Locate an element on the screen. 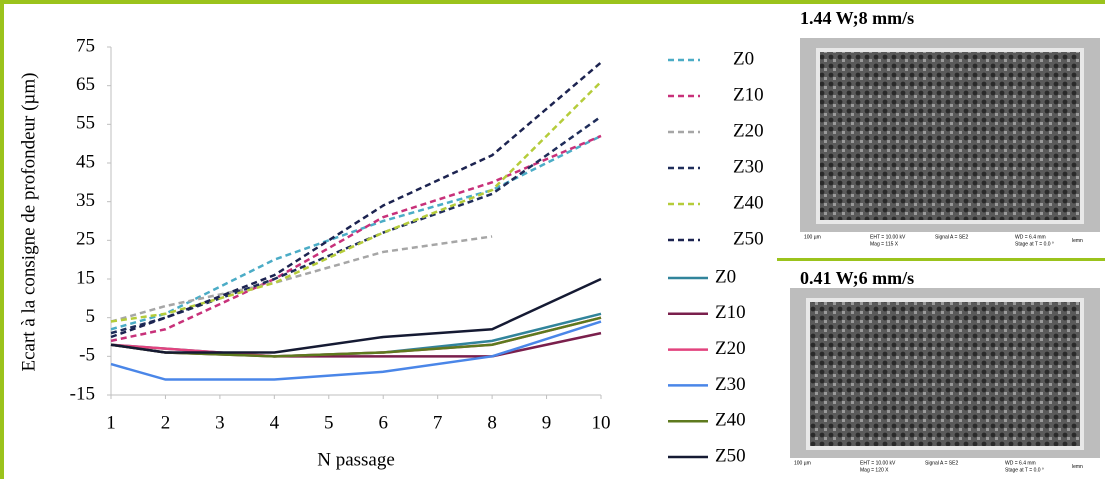  y-tick-label: 5 is located at coordinates (91, 316).